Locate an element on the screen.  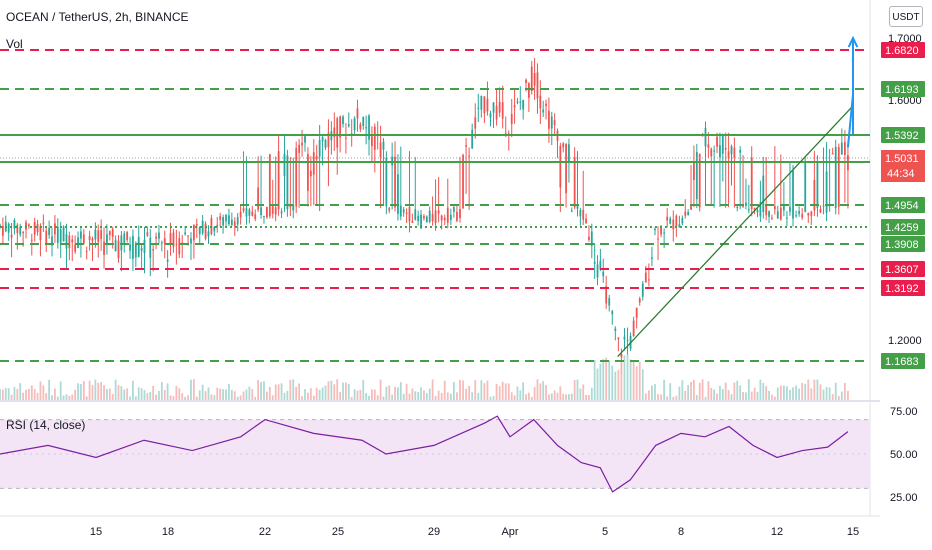
price-level-tag-text: 1.5392 is located at coordinates (902, 136).